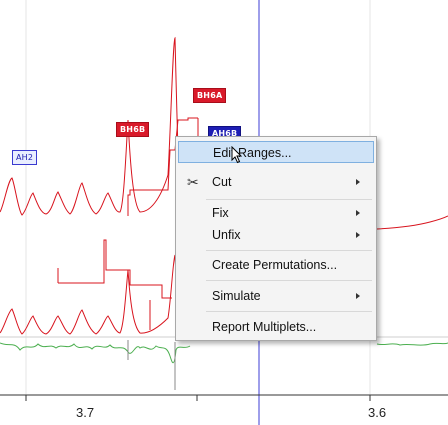  What do you see at coordinates (224, 353) in the screenshot?
I see `residual-trace` at bounding box center [224, 353].